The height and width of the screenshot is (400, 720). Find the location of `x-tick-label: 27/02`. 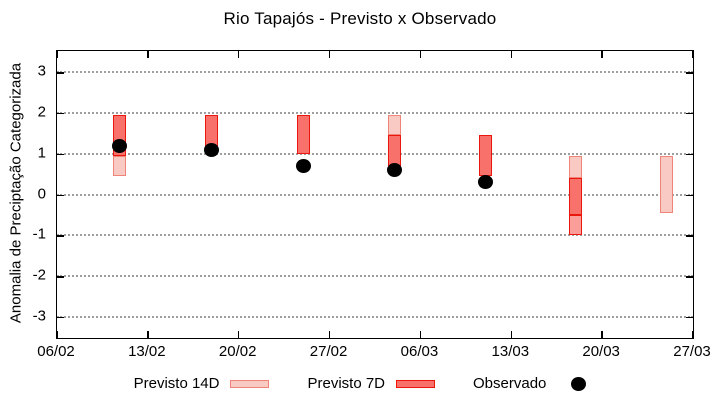

x-tick-label: 27/02 is located at coordinates (328, 351).